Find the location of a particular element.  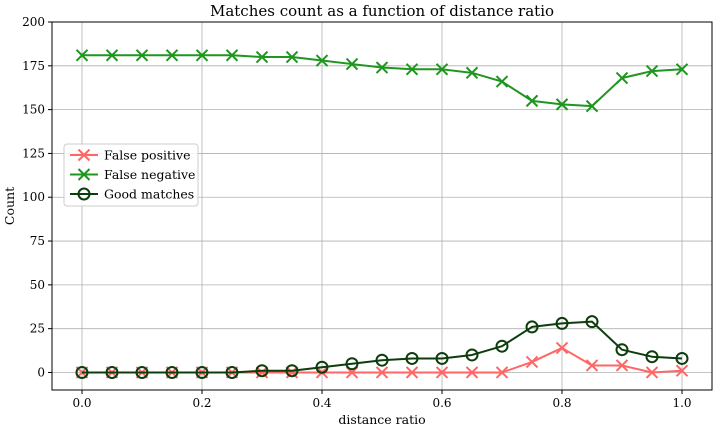

series-good-matches is located at coordinates (382, 347).